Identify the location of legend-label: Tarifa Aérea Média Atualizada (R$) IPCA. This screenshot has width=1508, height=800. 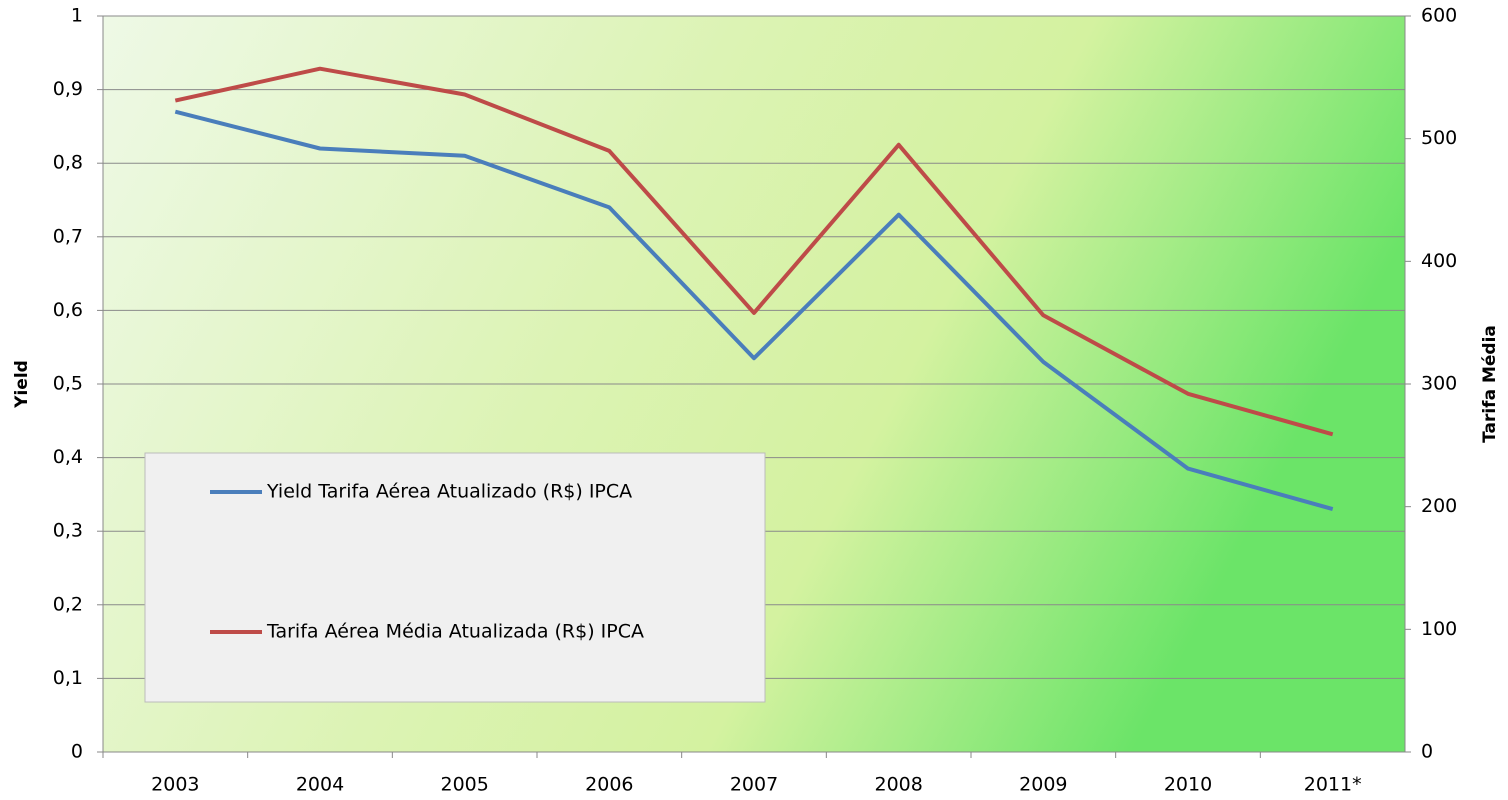
(455, 632).